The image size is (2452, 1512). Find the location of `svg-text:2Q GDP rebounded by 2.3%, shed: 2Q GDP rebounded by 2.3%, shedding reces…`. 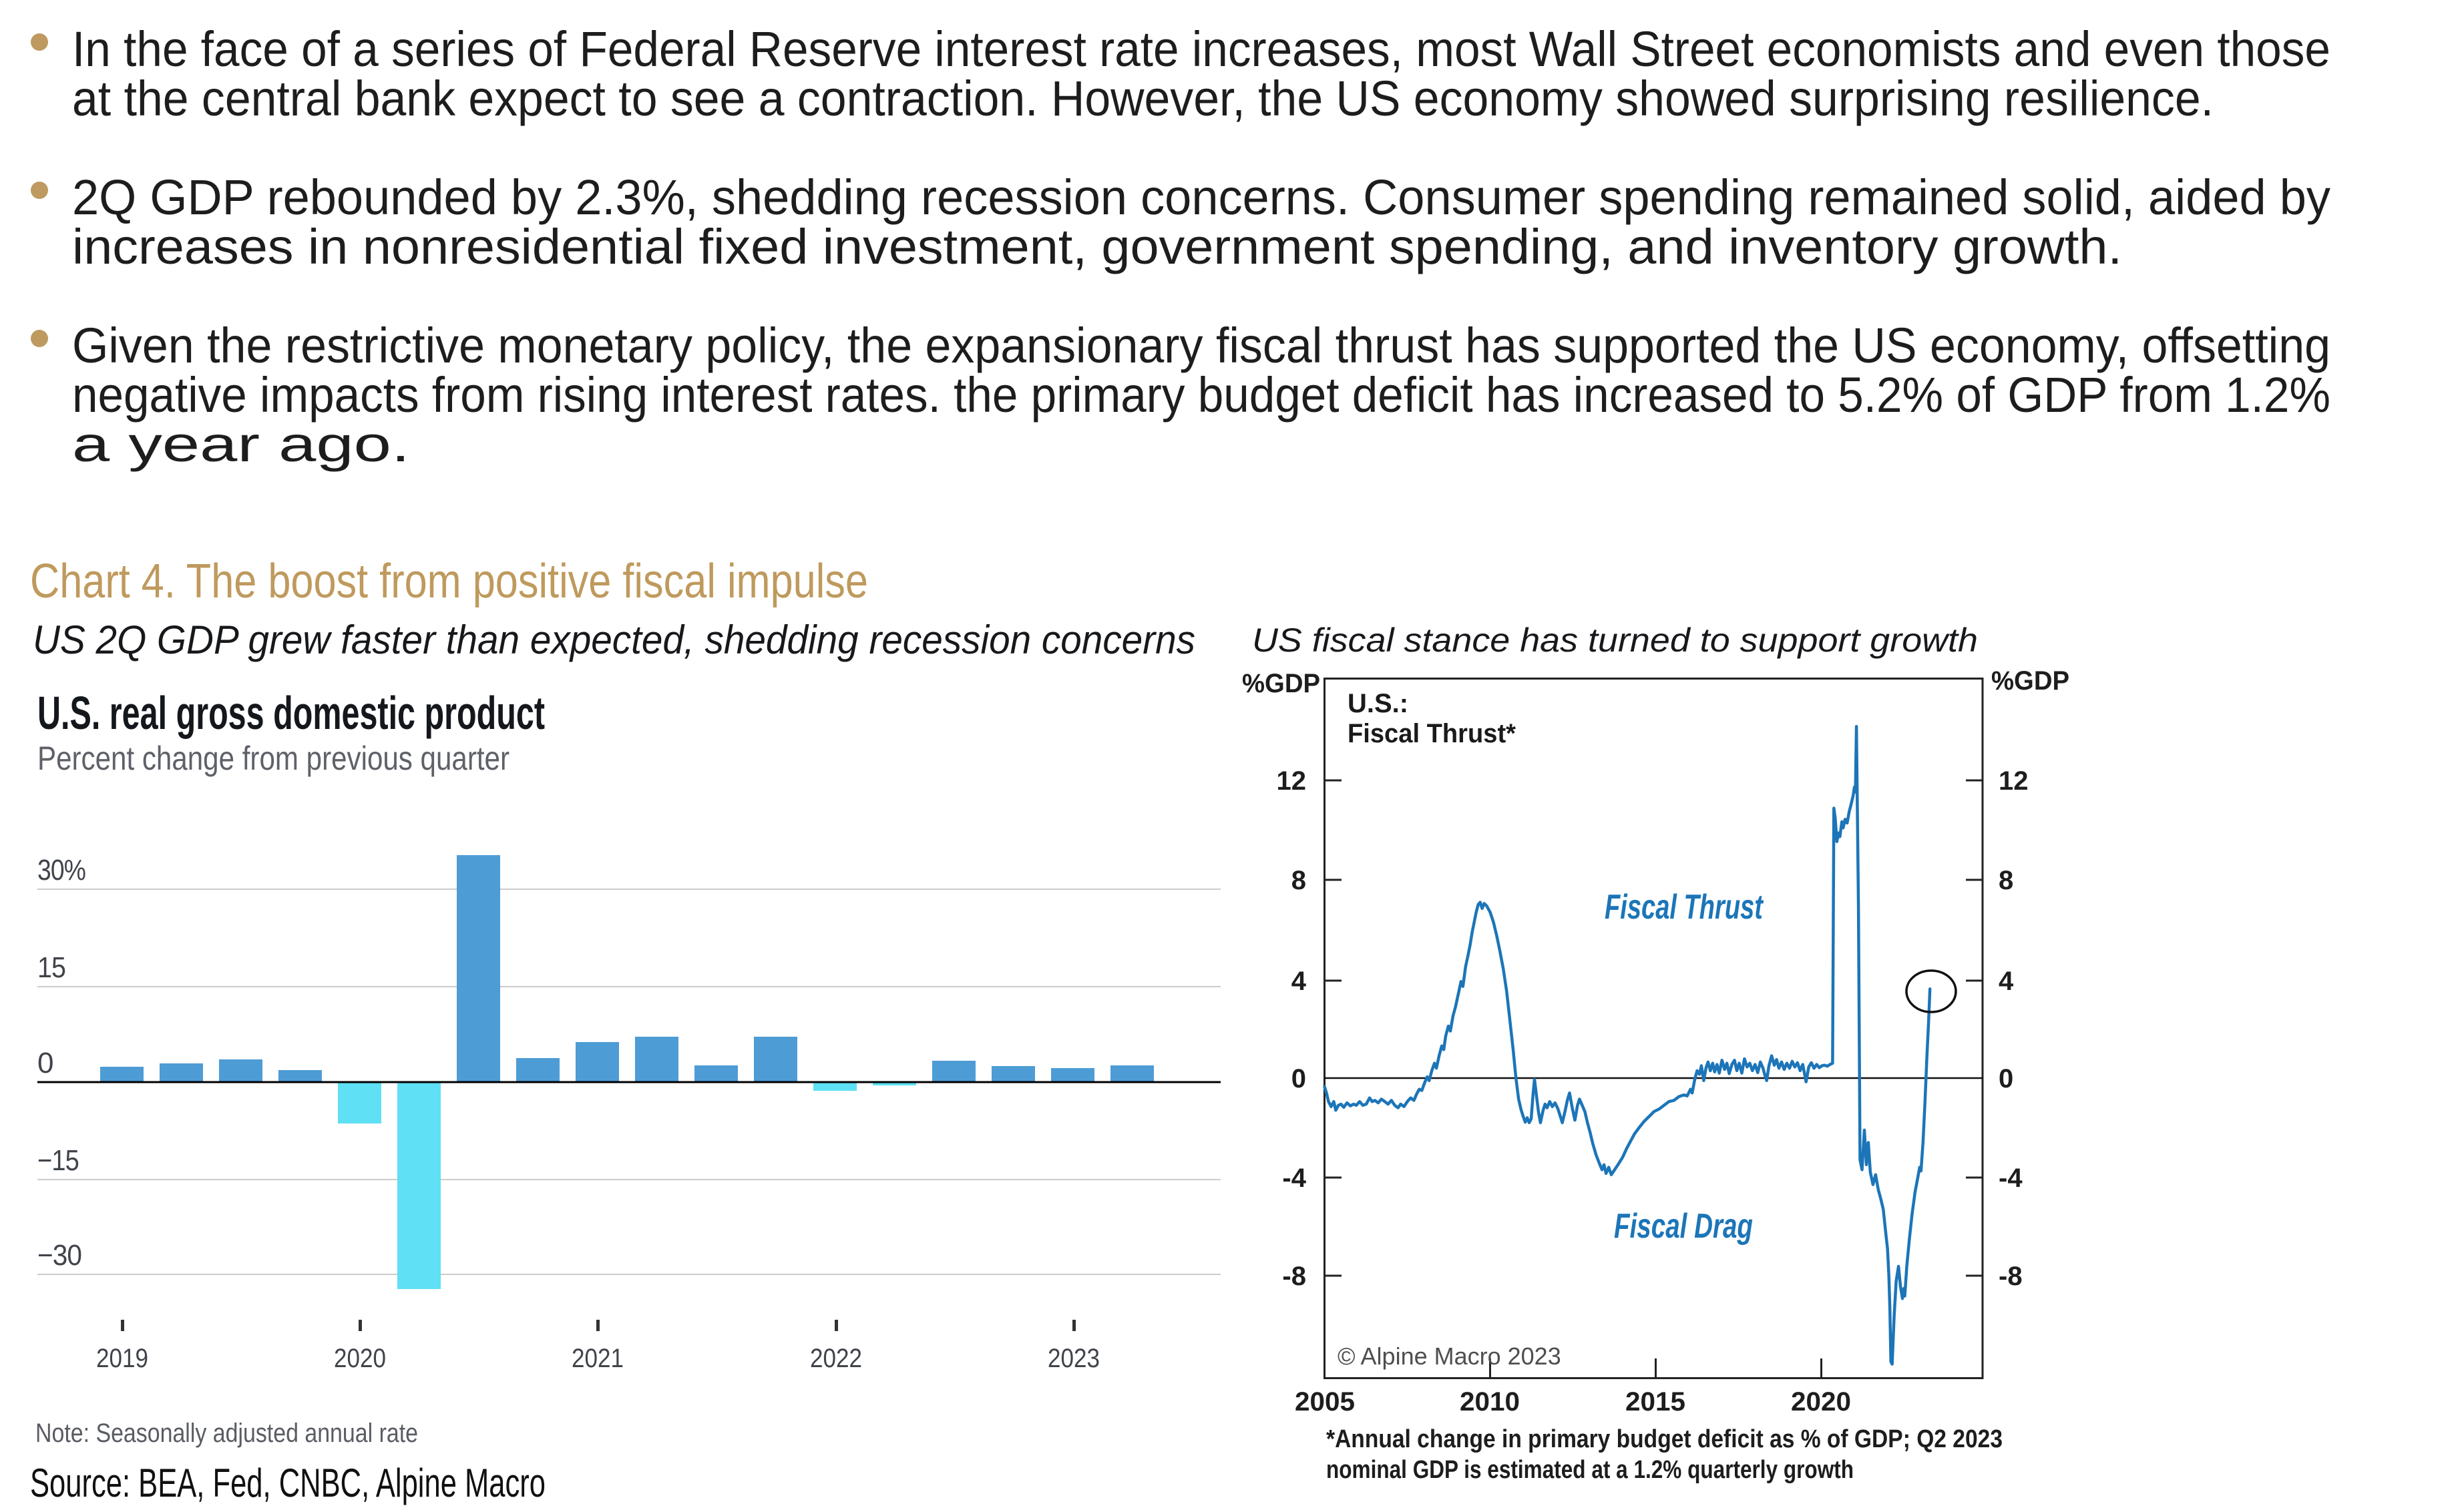

svg-text:2Q GDP rebounded by 2.3%, shed: 2Q GDP rebounded by 2.3%, shedding reces… is located at coordinates (1201, 198).